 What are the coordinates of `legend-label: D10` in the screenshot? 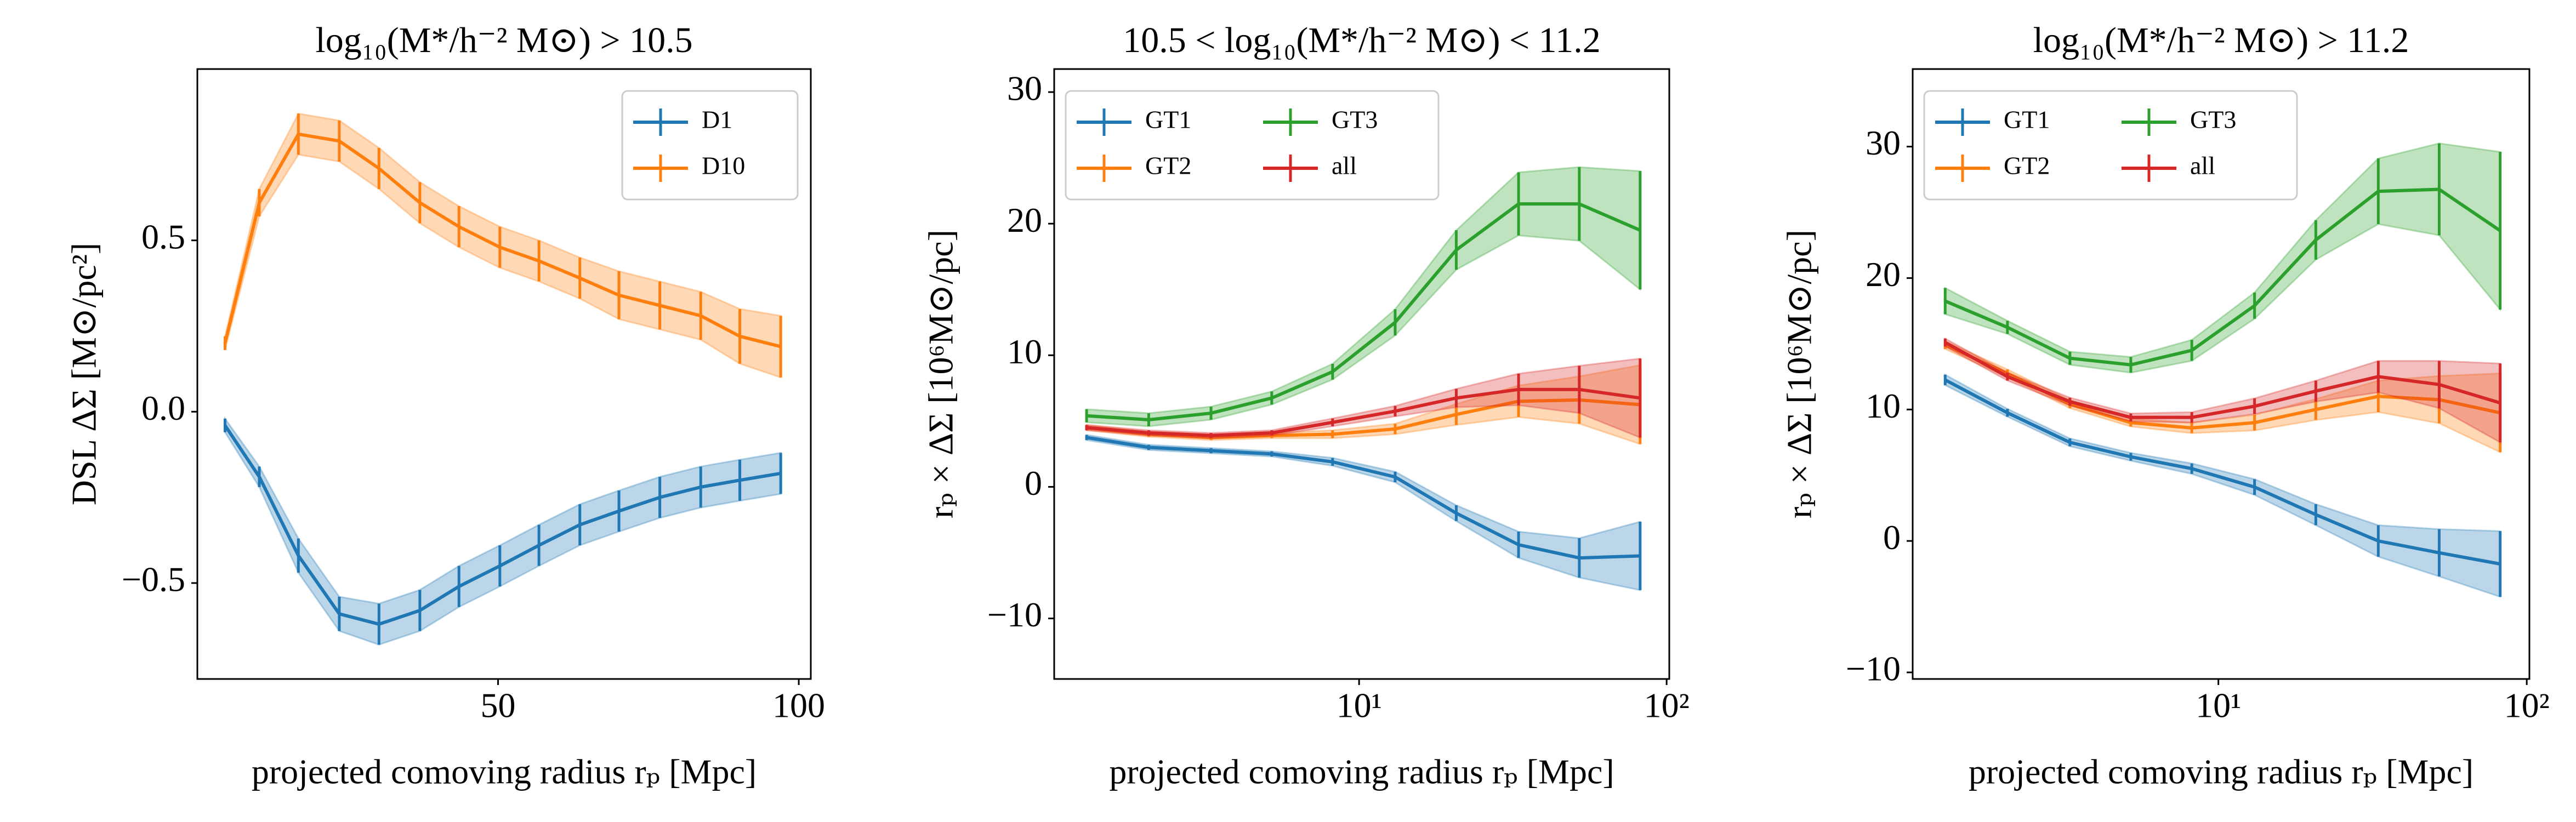 It's located at (723, 166).